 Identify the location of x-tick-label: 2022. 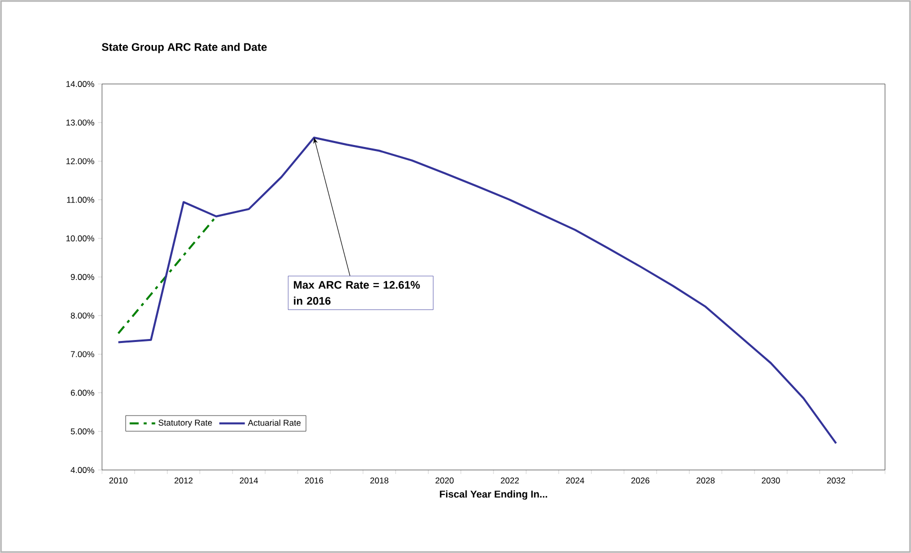
(509, 481).